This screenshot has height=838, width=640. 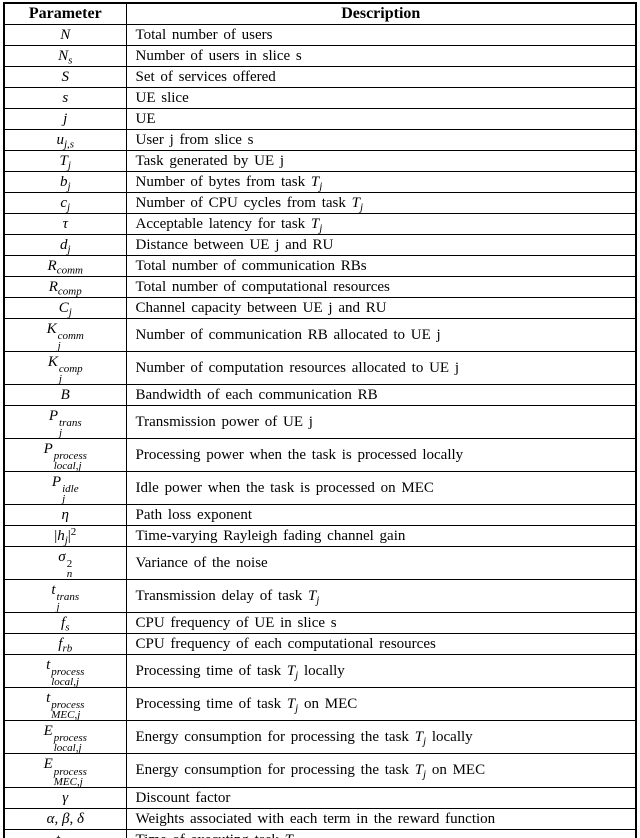 I want to click on param-cell: dj, so click(x=65, y=245).